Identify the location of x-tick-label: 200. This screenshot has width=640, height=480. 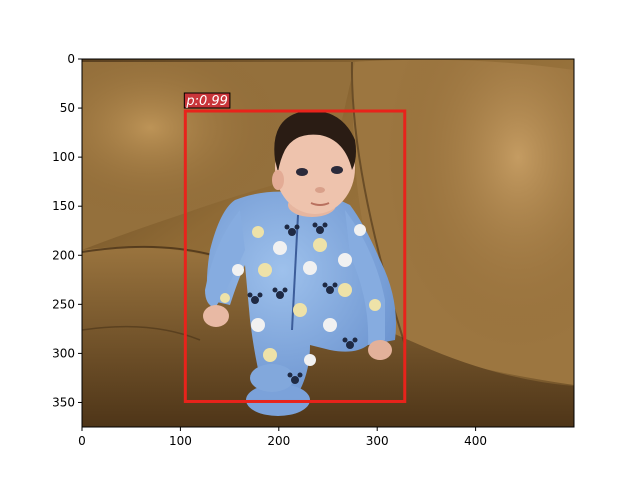
(278, 441).